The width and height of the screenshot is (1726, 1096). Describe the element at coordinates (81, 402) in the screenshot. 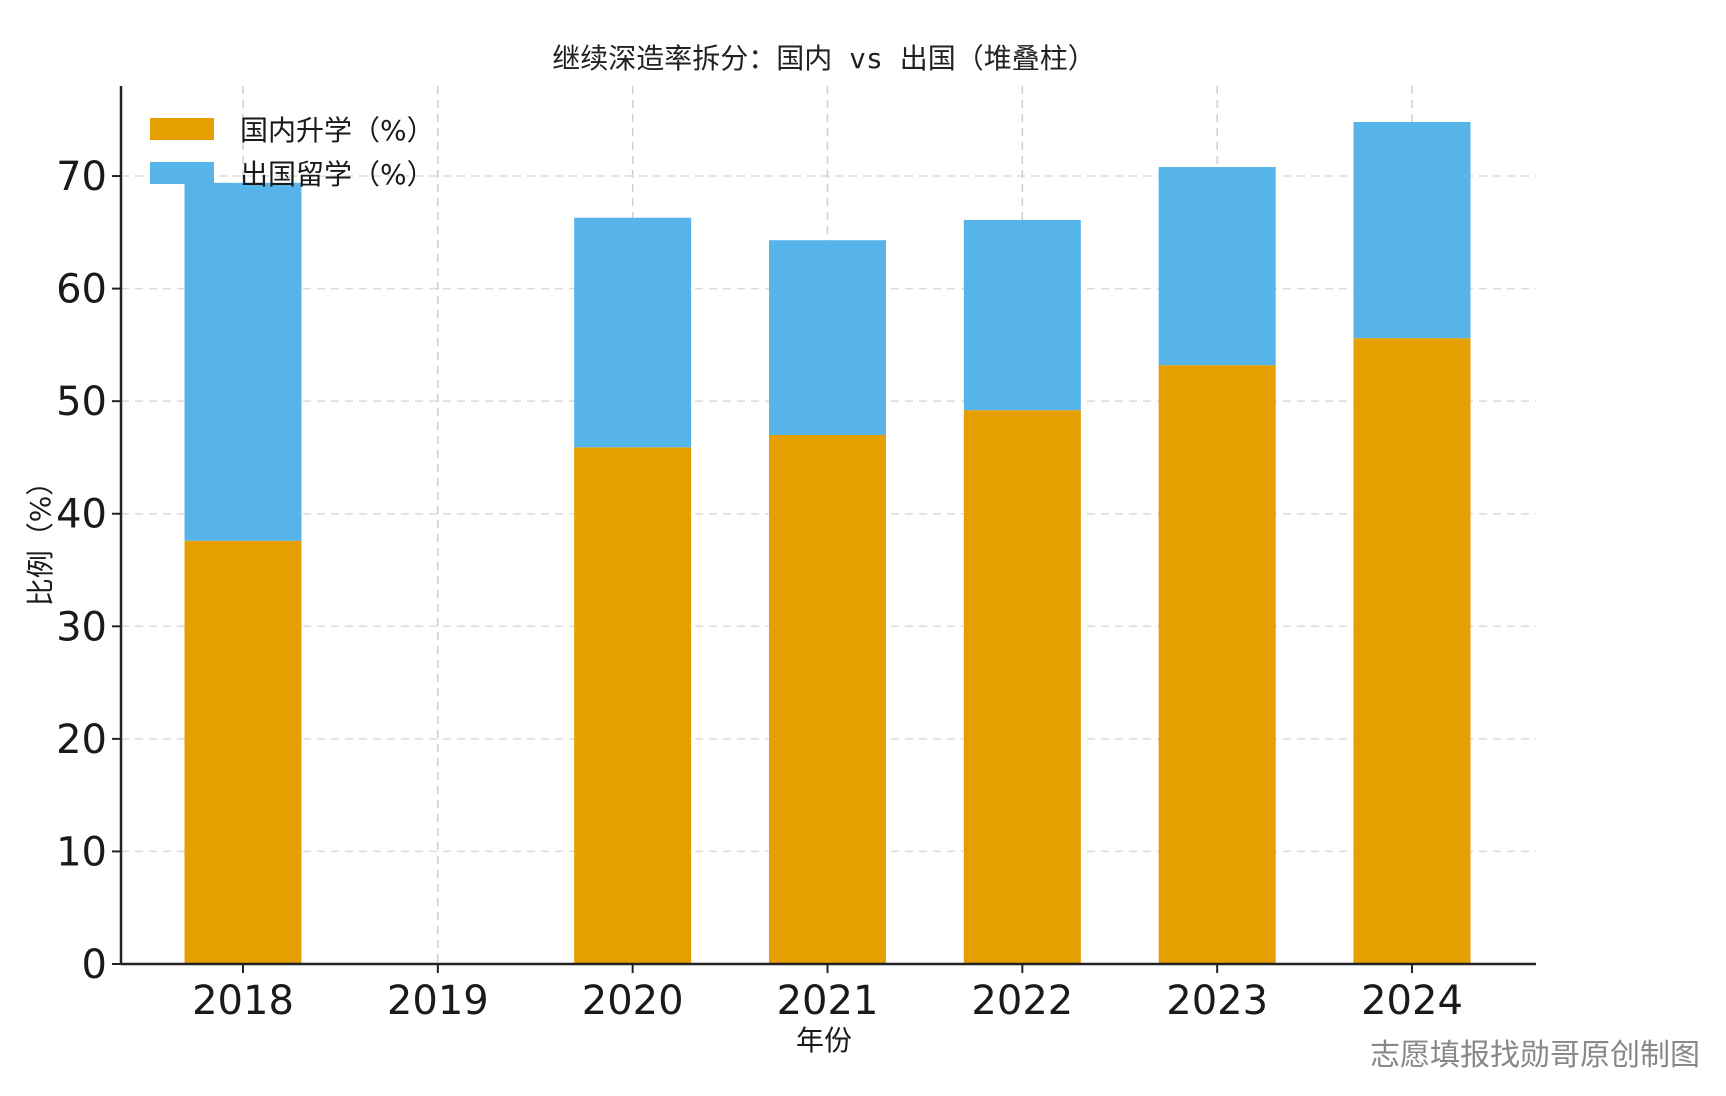

I see `y-tick-label: 50` at that location.